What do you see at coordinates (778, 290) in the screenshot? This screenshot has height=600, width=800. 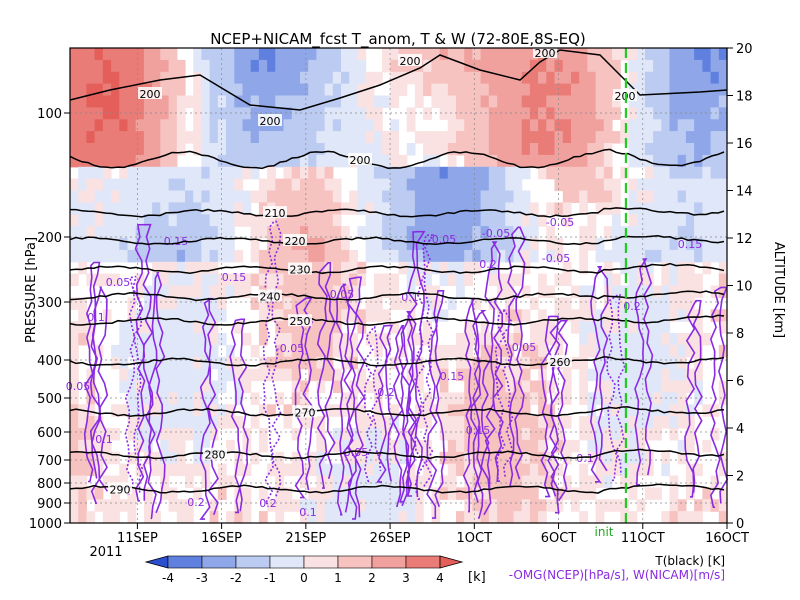 I see `y-right-label: ALTITUDE [km]` at bounding box center [778, 290].